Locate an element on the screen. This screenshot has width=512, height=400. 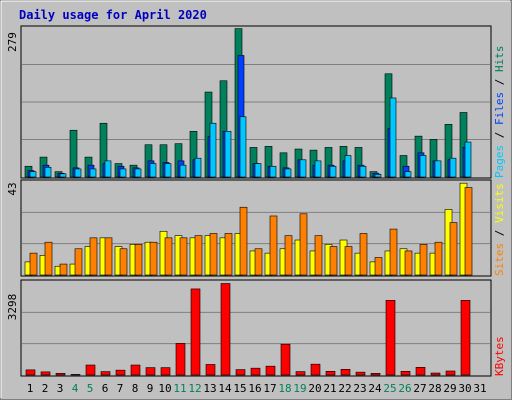
visits-ymax-label: 43 is located at coordinates (12, 188).